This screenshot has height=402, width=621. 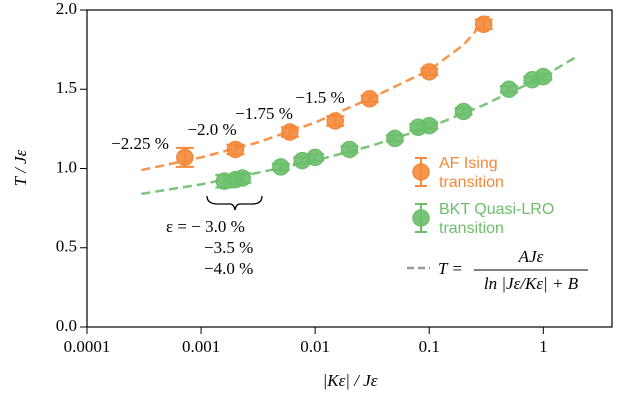 I want to click on x-tick-label: 0.0001, so click(x=87, y=346).